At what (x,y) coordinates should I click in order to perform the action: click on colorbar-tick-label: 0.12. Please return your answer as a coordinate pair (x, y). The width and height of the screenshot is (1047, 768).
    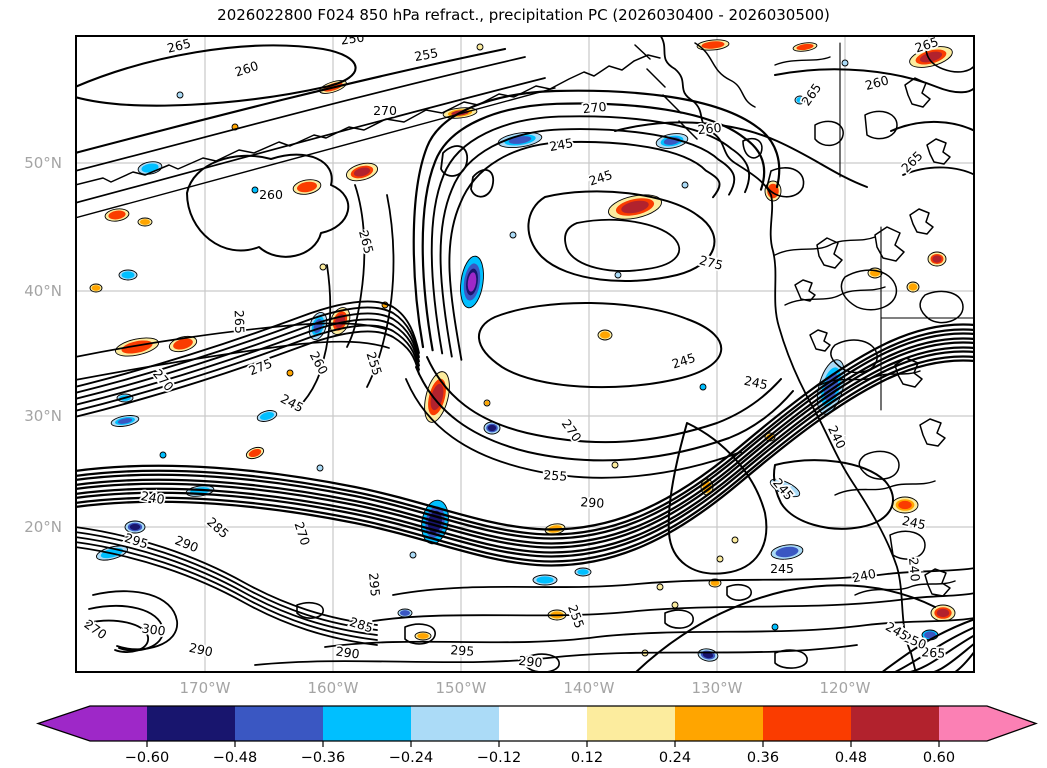
    Looking at the image, I should click on (587, 757).